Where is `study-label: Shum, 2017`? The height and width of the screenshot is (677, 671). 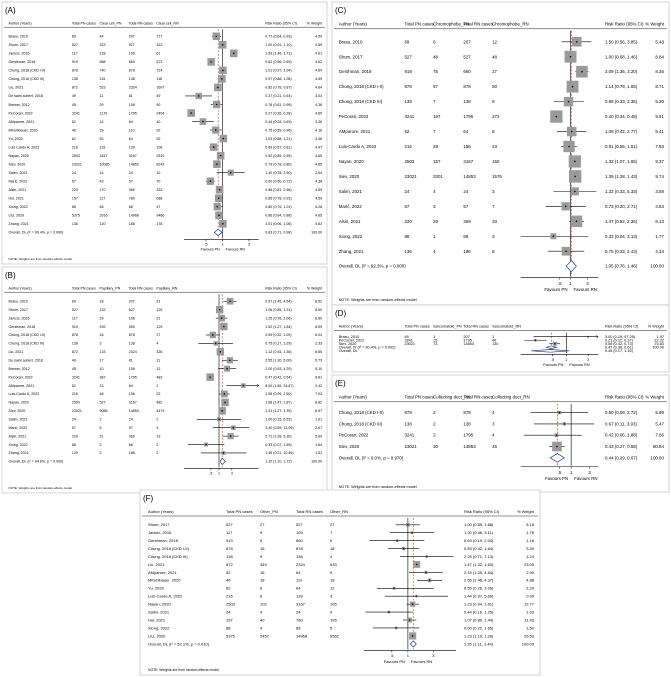
study-label: Shum, 2017 is located at coordinates (351, 56).